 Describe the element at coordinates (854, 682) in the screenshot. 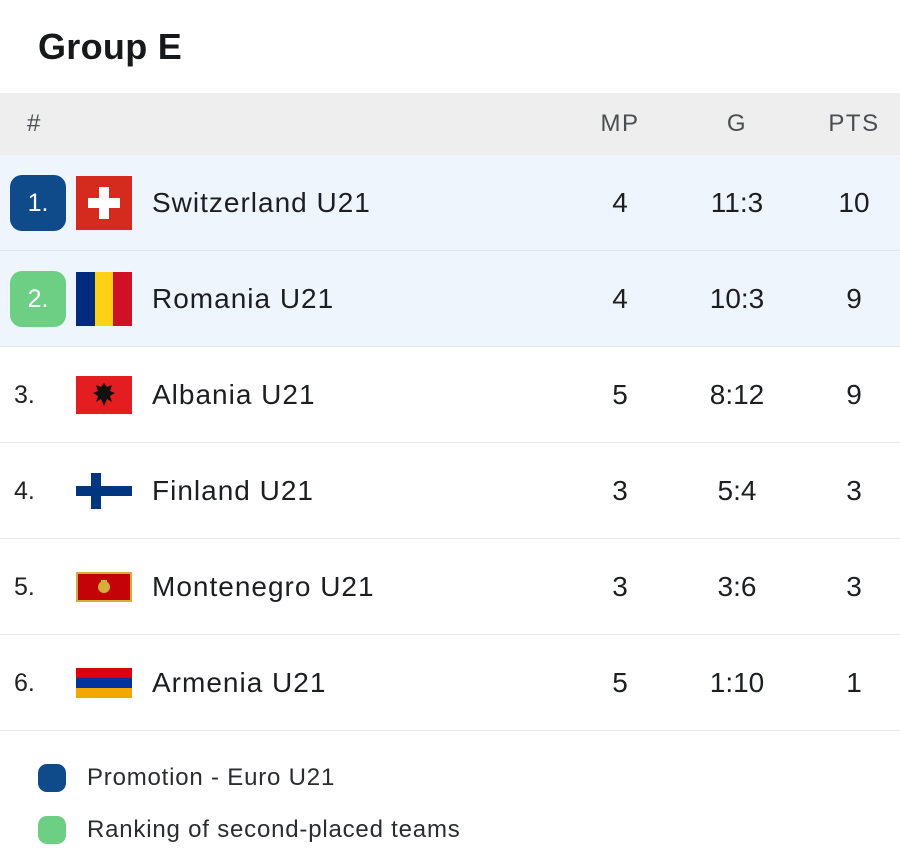

I see `points: 1` at that location.